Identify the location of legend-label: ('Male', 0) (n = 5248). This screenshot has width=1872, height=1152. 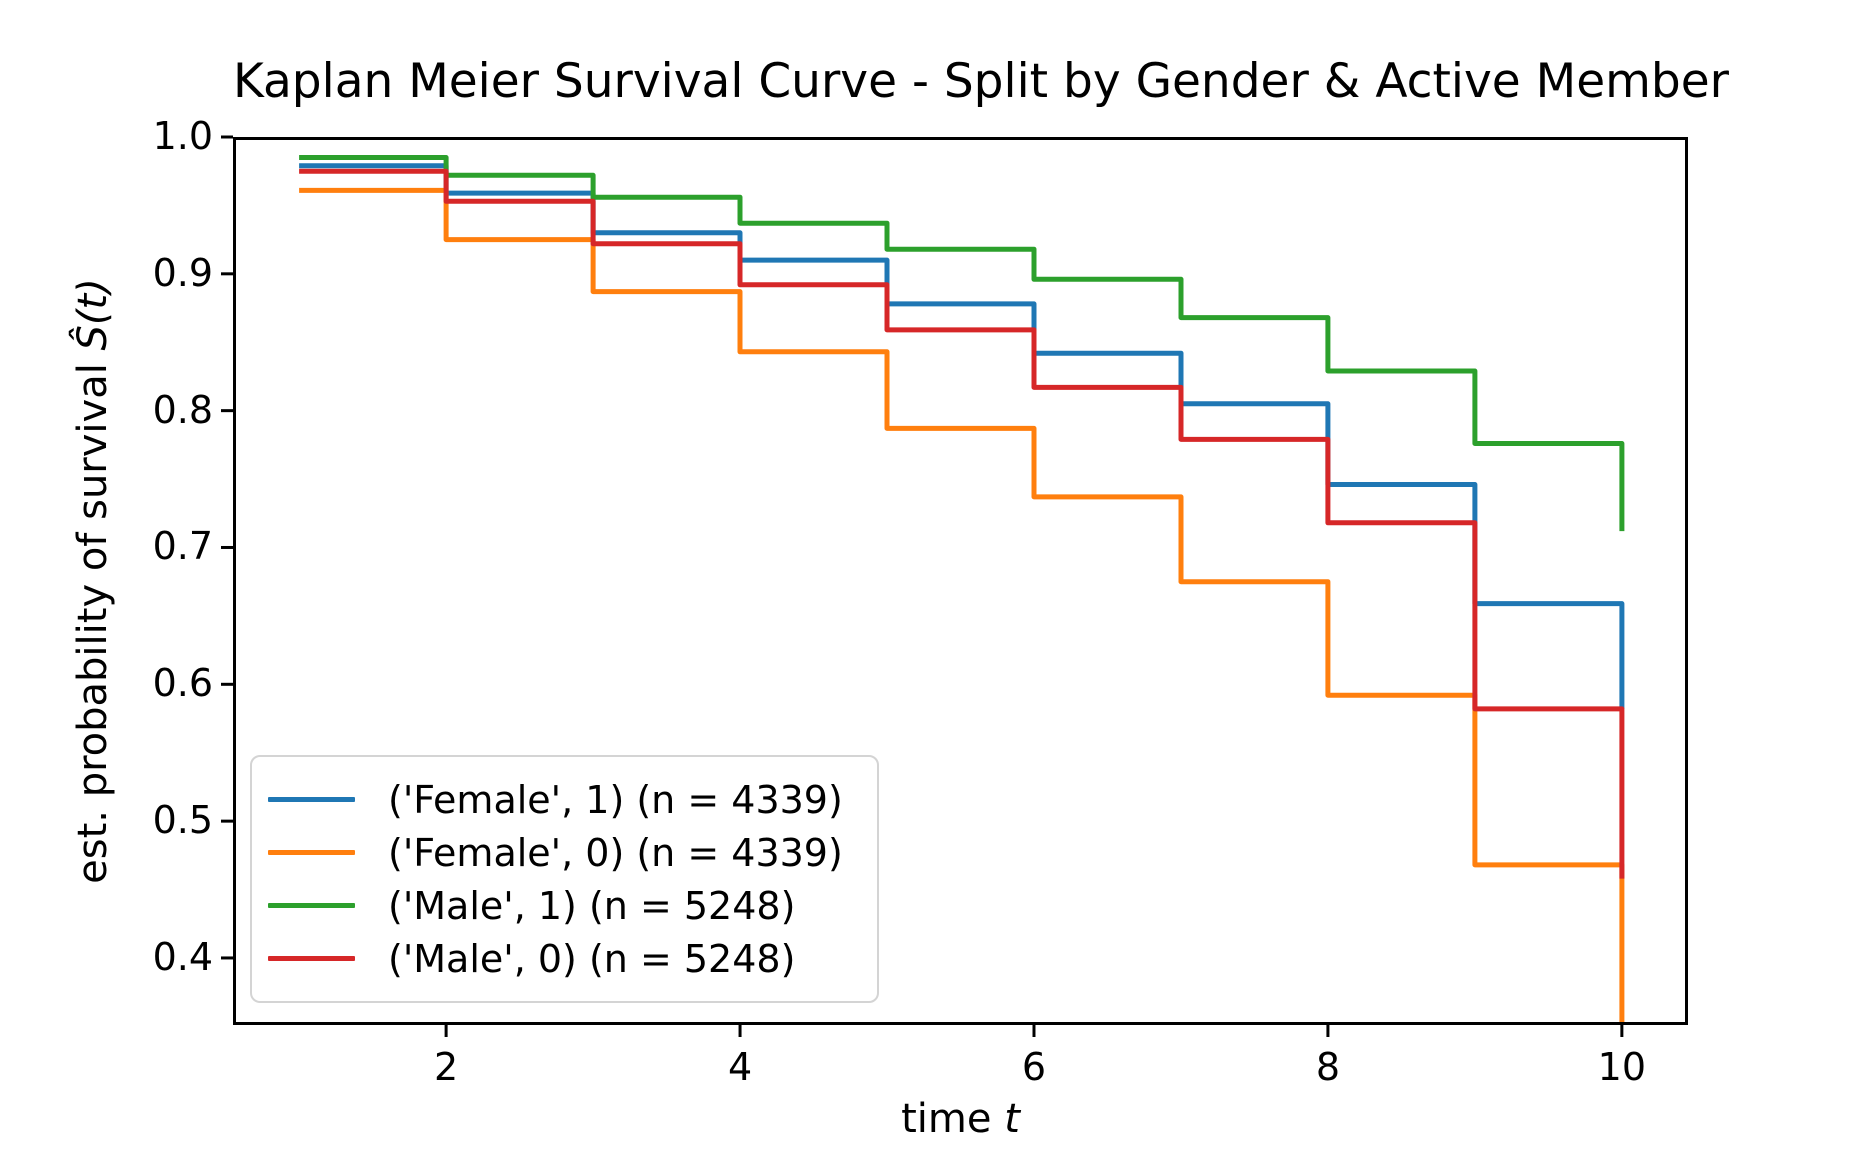
(592, 958).